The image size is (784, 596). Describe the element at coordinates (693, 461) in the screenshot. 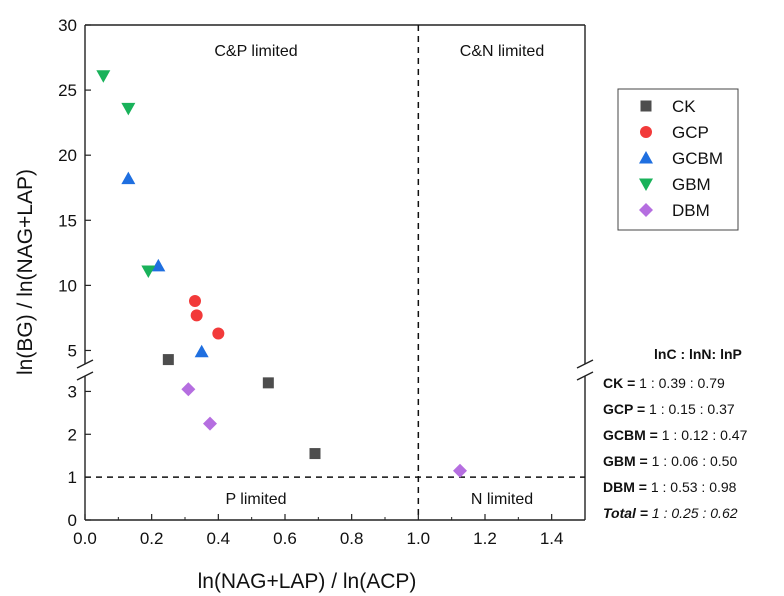

I see `ratio-row-value: 1 : 0.06 : 0.50` at that location.